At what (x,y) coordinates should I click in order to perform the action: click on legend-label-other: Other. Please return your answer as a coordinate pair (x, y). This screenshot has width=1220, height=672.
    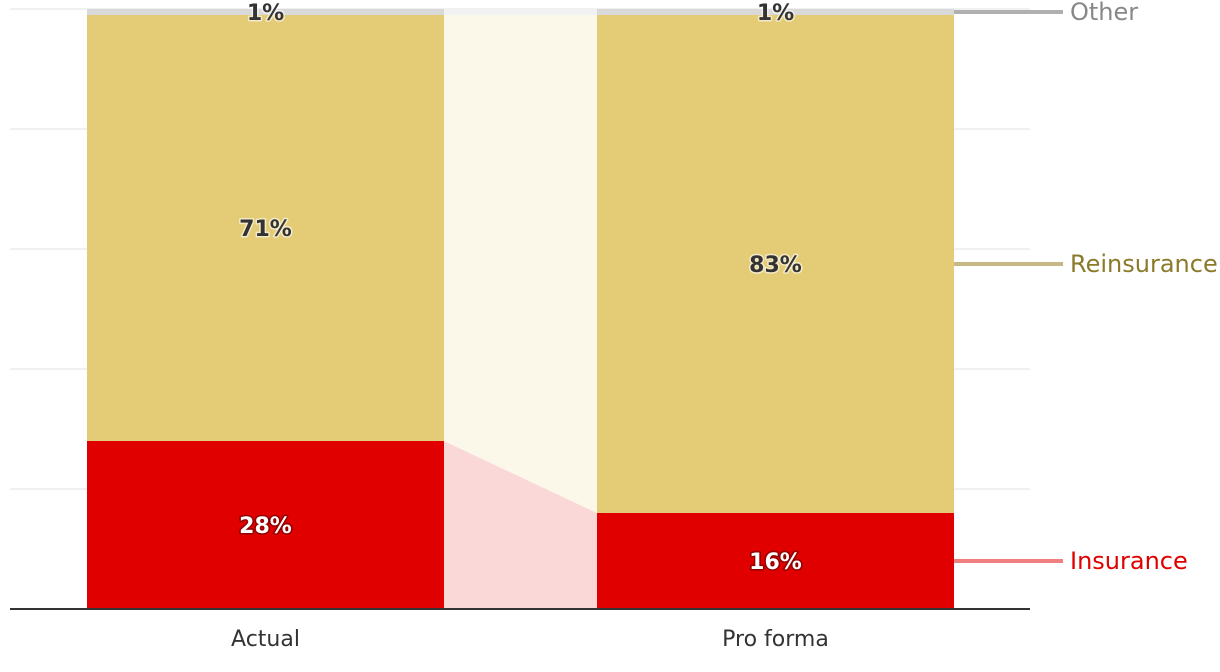
    Looking at the image, I should click on (1104, 13).